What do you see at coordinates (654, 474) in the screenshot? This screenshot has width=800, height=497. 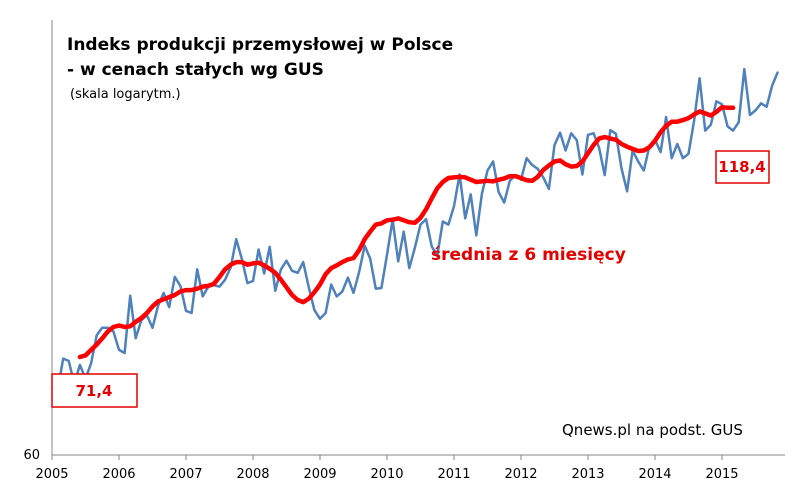 I see `x-tick-label: 2014` at bounding box center [654, 474].